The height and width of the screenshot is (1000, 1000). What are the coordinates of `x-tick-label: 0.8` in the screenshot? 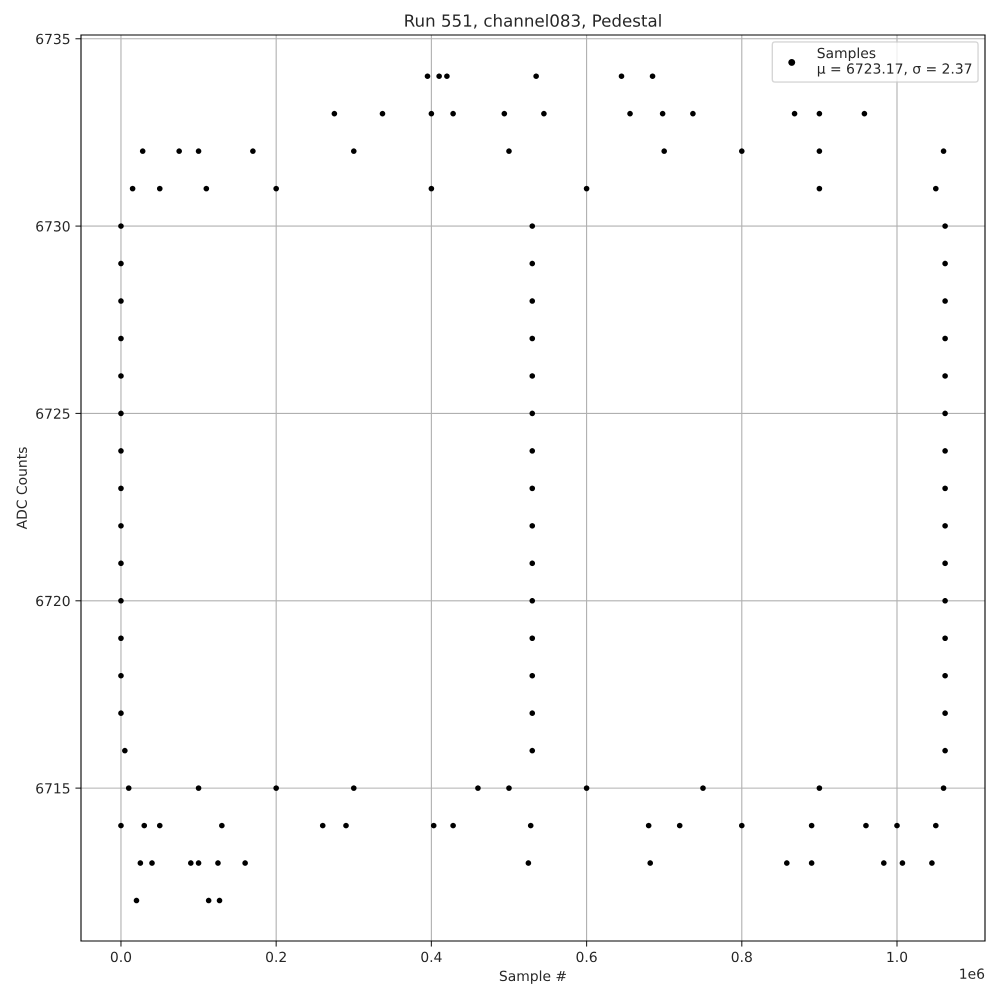 It's located at (742, 957).